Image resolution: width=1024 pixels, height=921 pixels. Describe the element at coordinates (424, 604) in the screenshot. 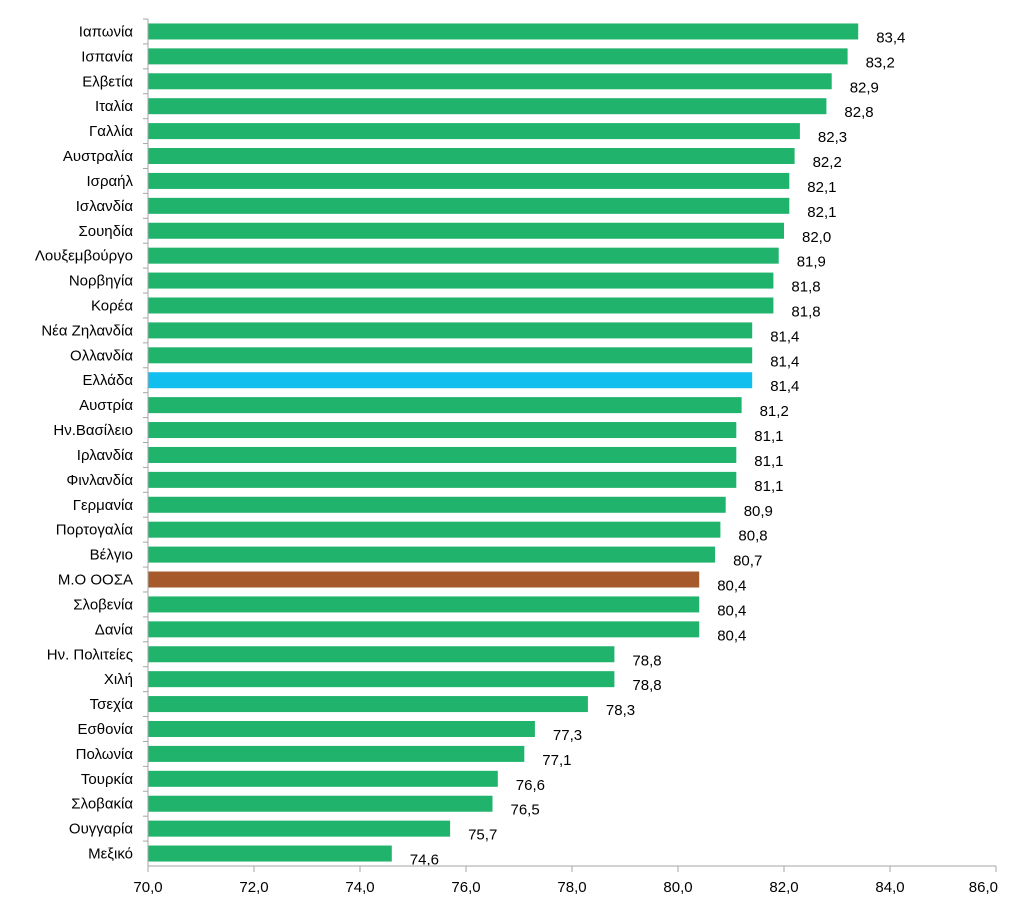

I see `bar-σλοβενία` at that location.